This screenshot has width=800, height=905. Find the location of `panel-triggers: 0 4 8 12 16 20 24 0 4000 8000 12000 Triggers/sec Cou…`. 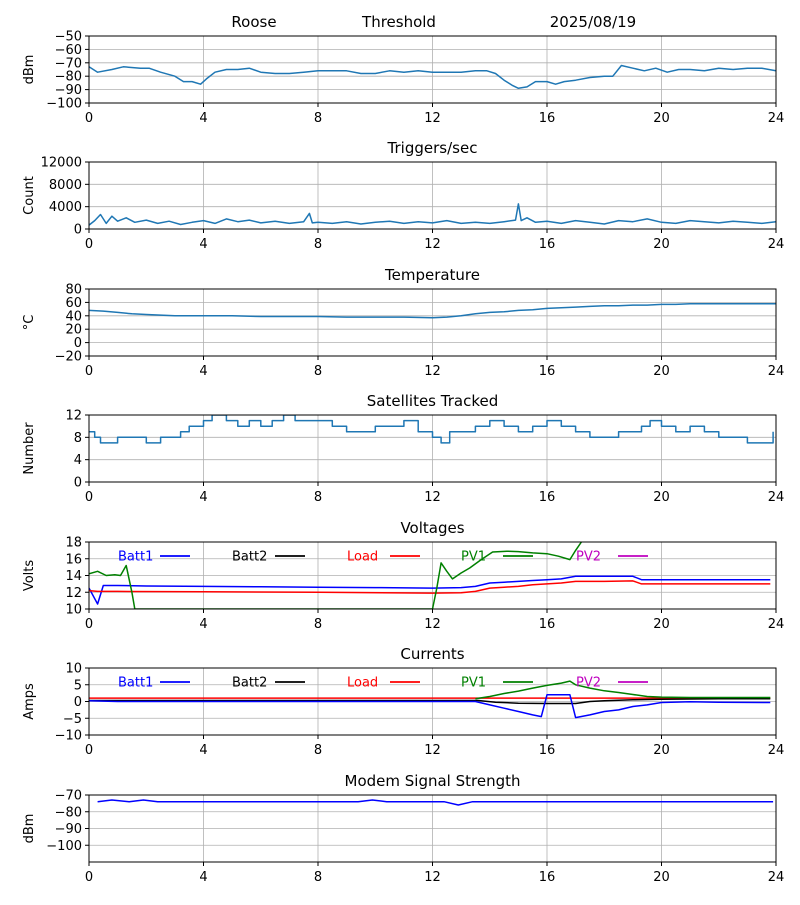

panel-triggers: 0 4 8 12 16 20 24 0 4000 8000 12000 Triggers/sec Cou… is located at coordinates (403, 195).